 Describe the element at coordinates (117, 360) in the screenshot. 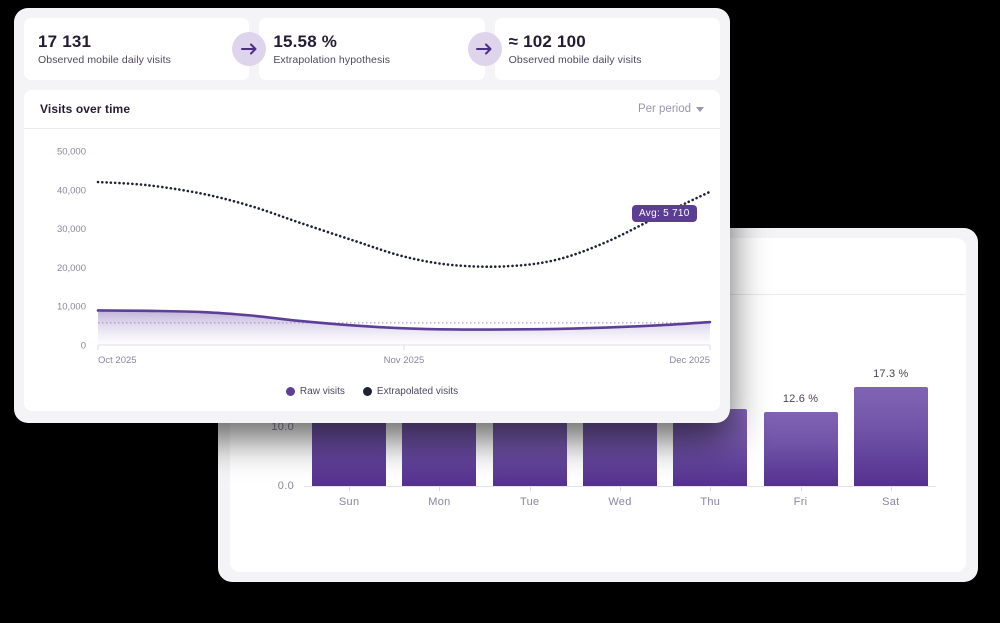

I see `line-chart-x-tick-label: Oct 2025` at that location.